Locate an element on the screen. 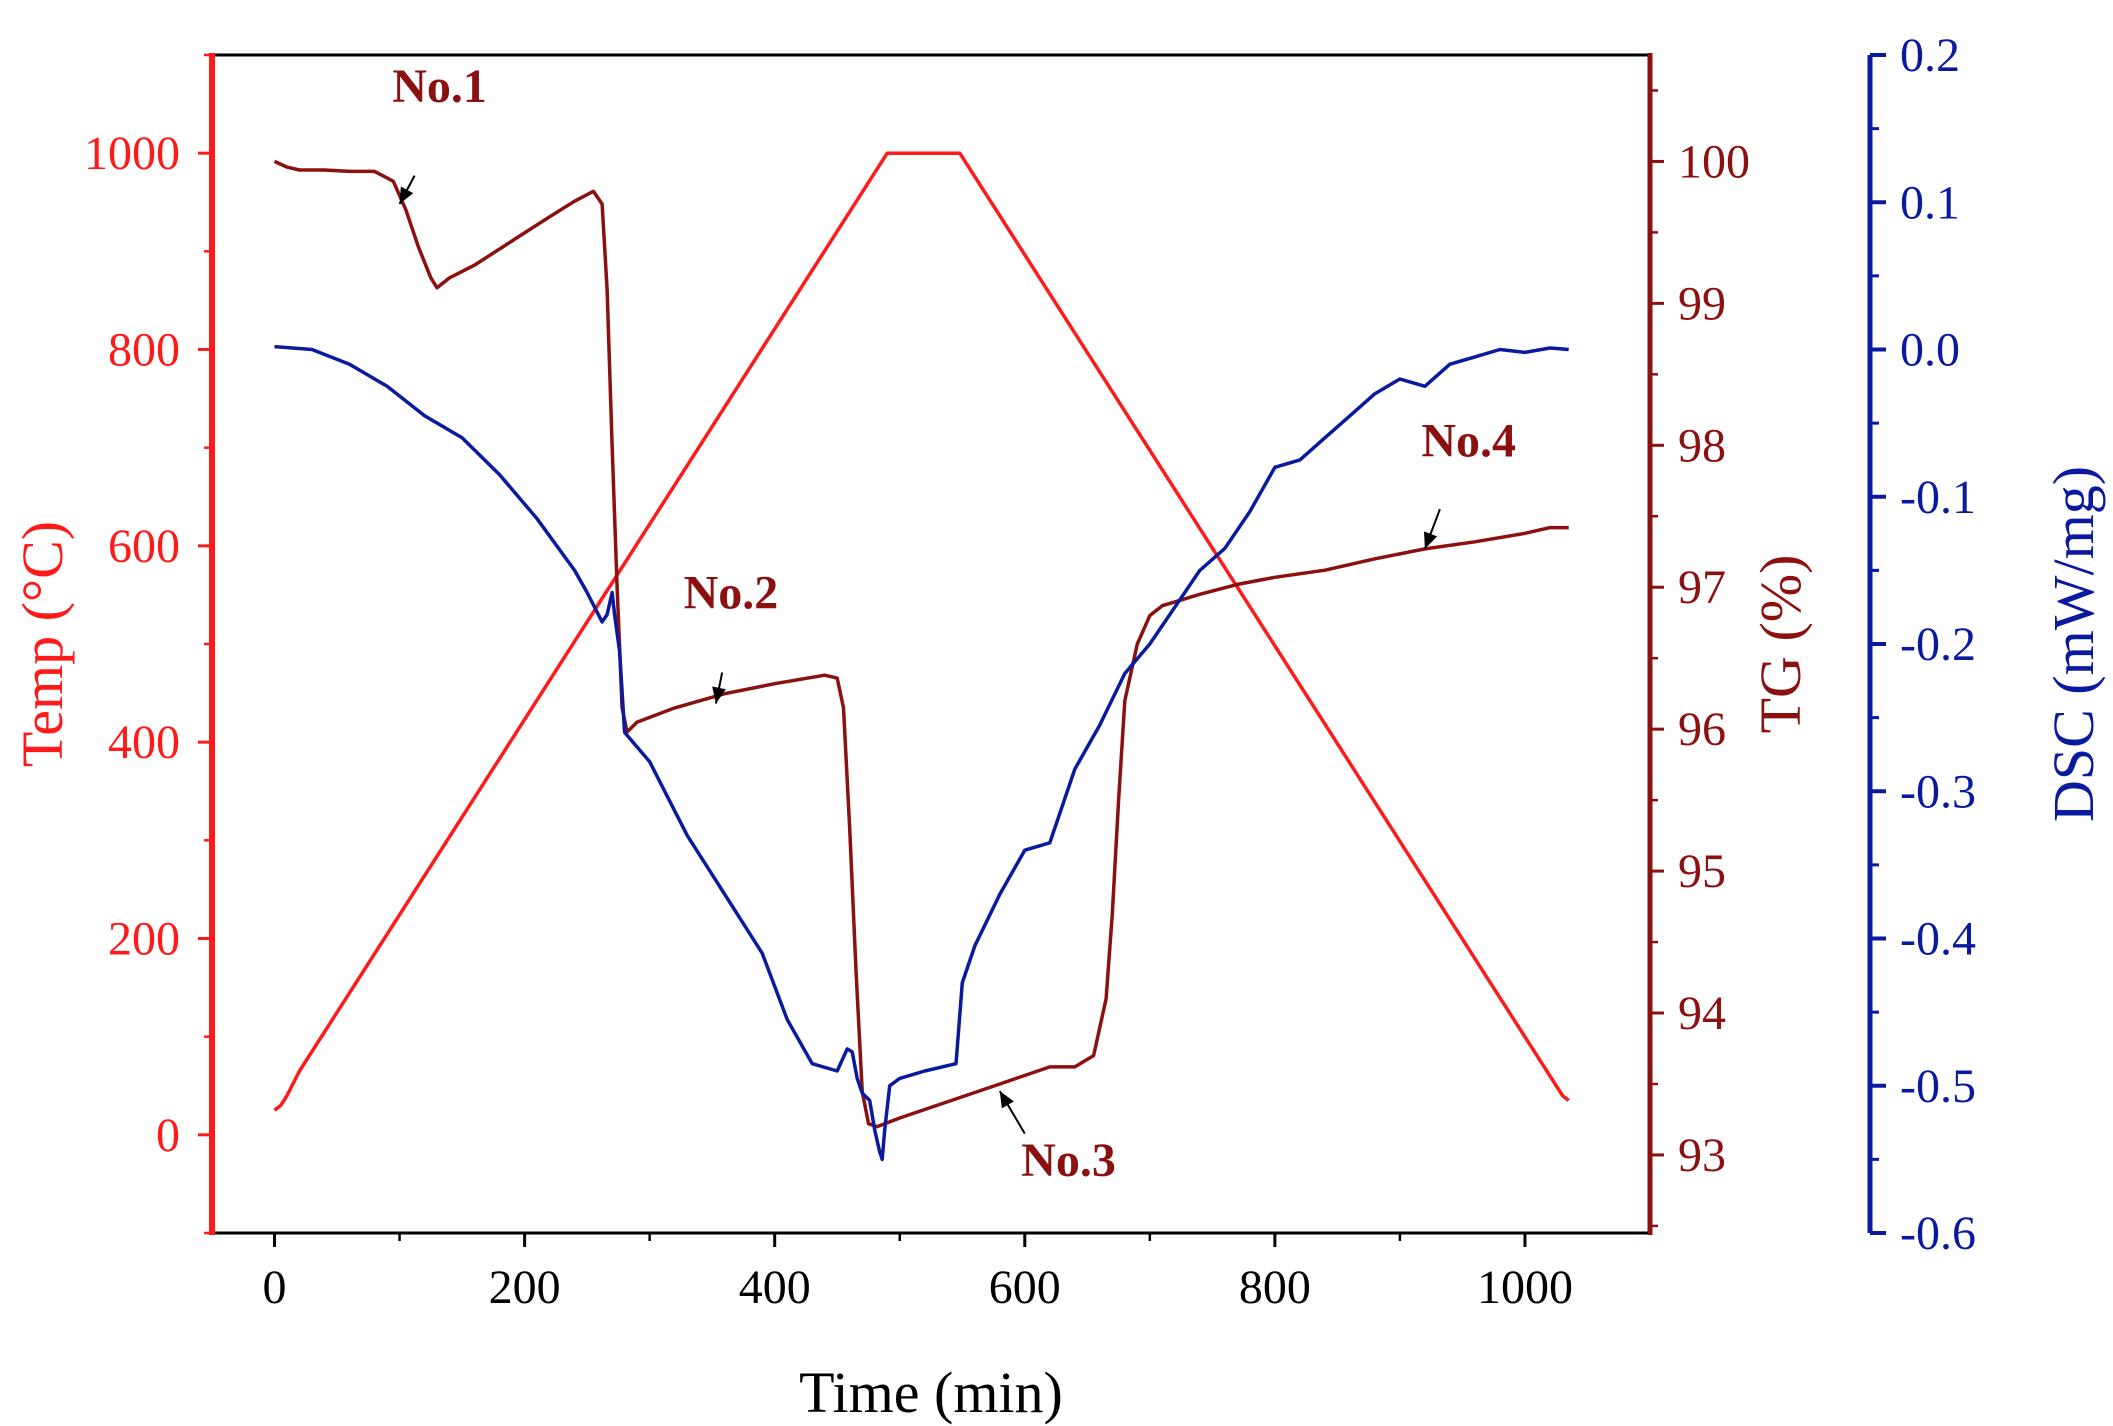 Image resolution: width=2113 pixels, height=1426 pixels. temp-axis-title: Temp (°C) is located at coordinates (42, 644).